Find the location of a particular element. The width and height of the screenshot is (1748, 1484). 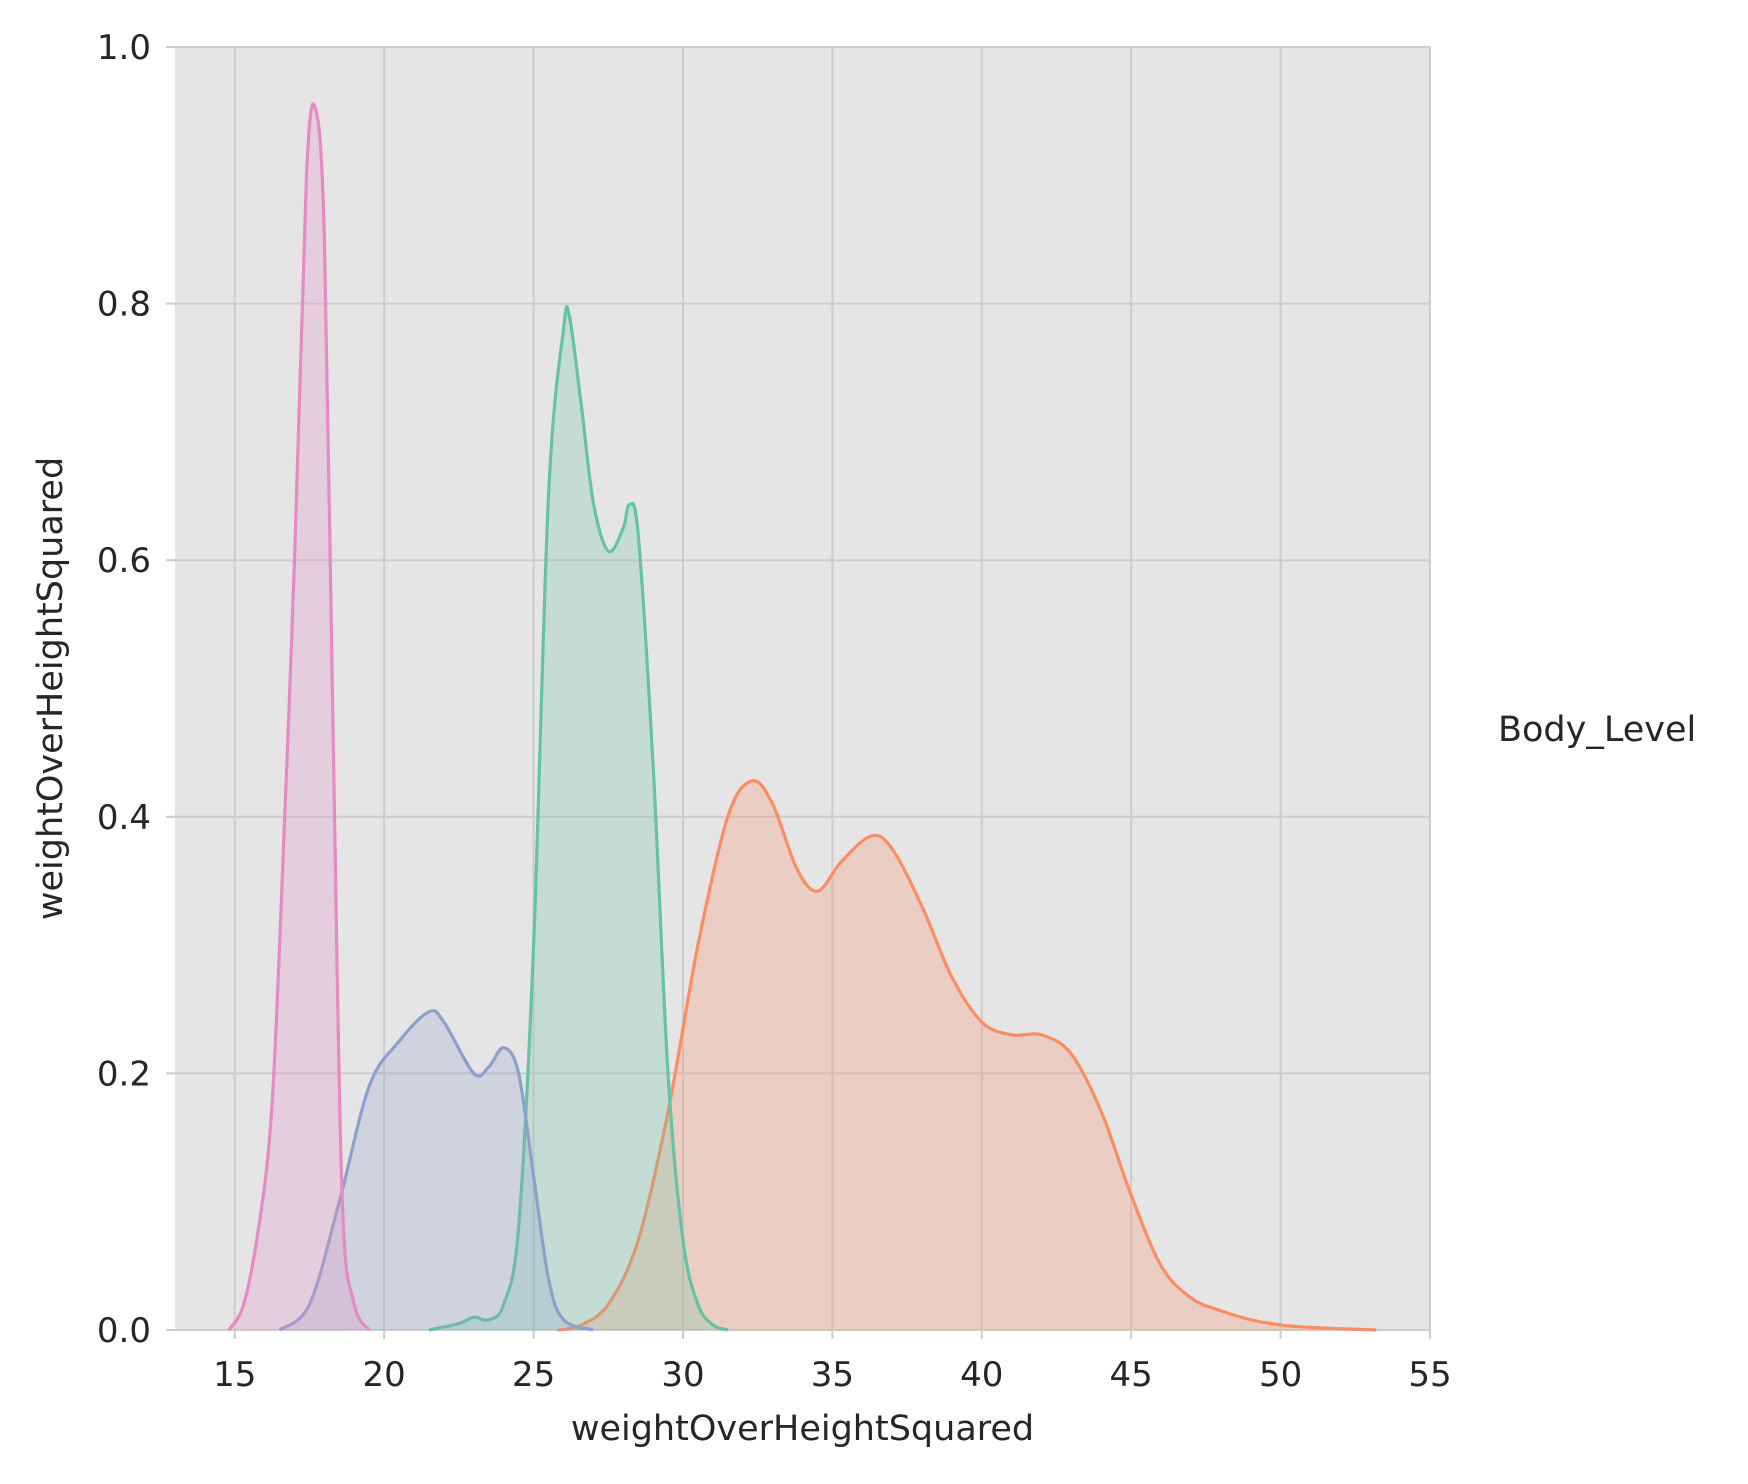

x-tick-label: 20 is located at coordinates (384, 1375).